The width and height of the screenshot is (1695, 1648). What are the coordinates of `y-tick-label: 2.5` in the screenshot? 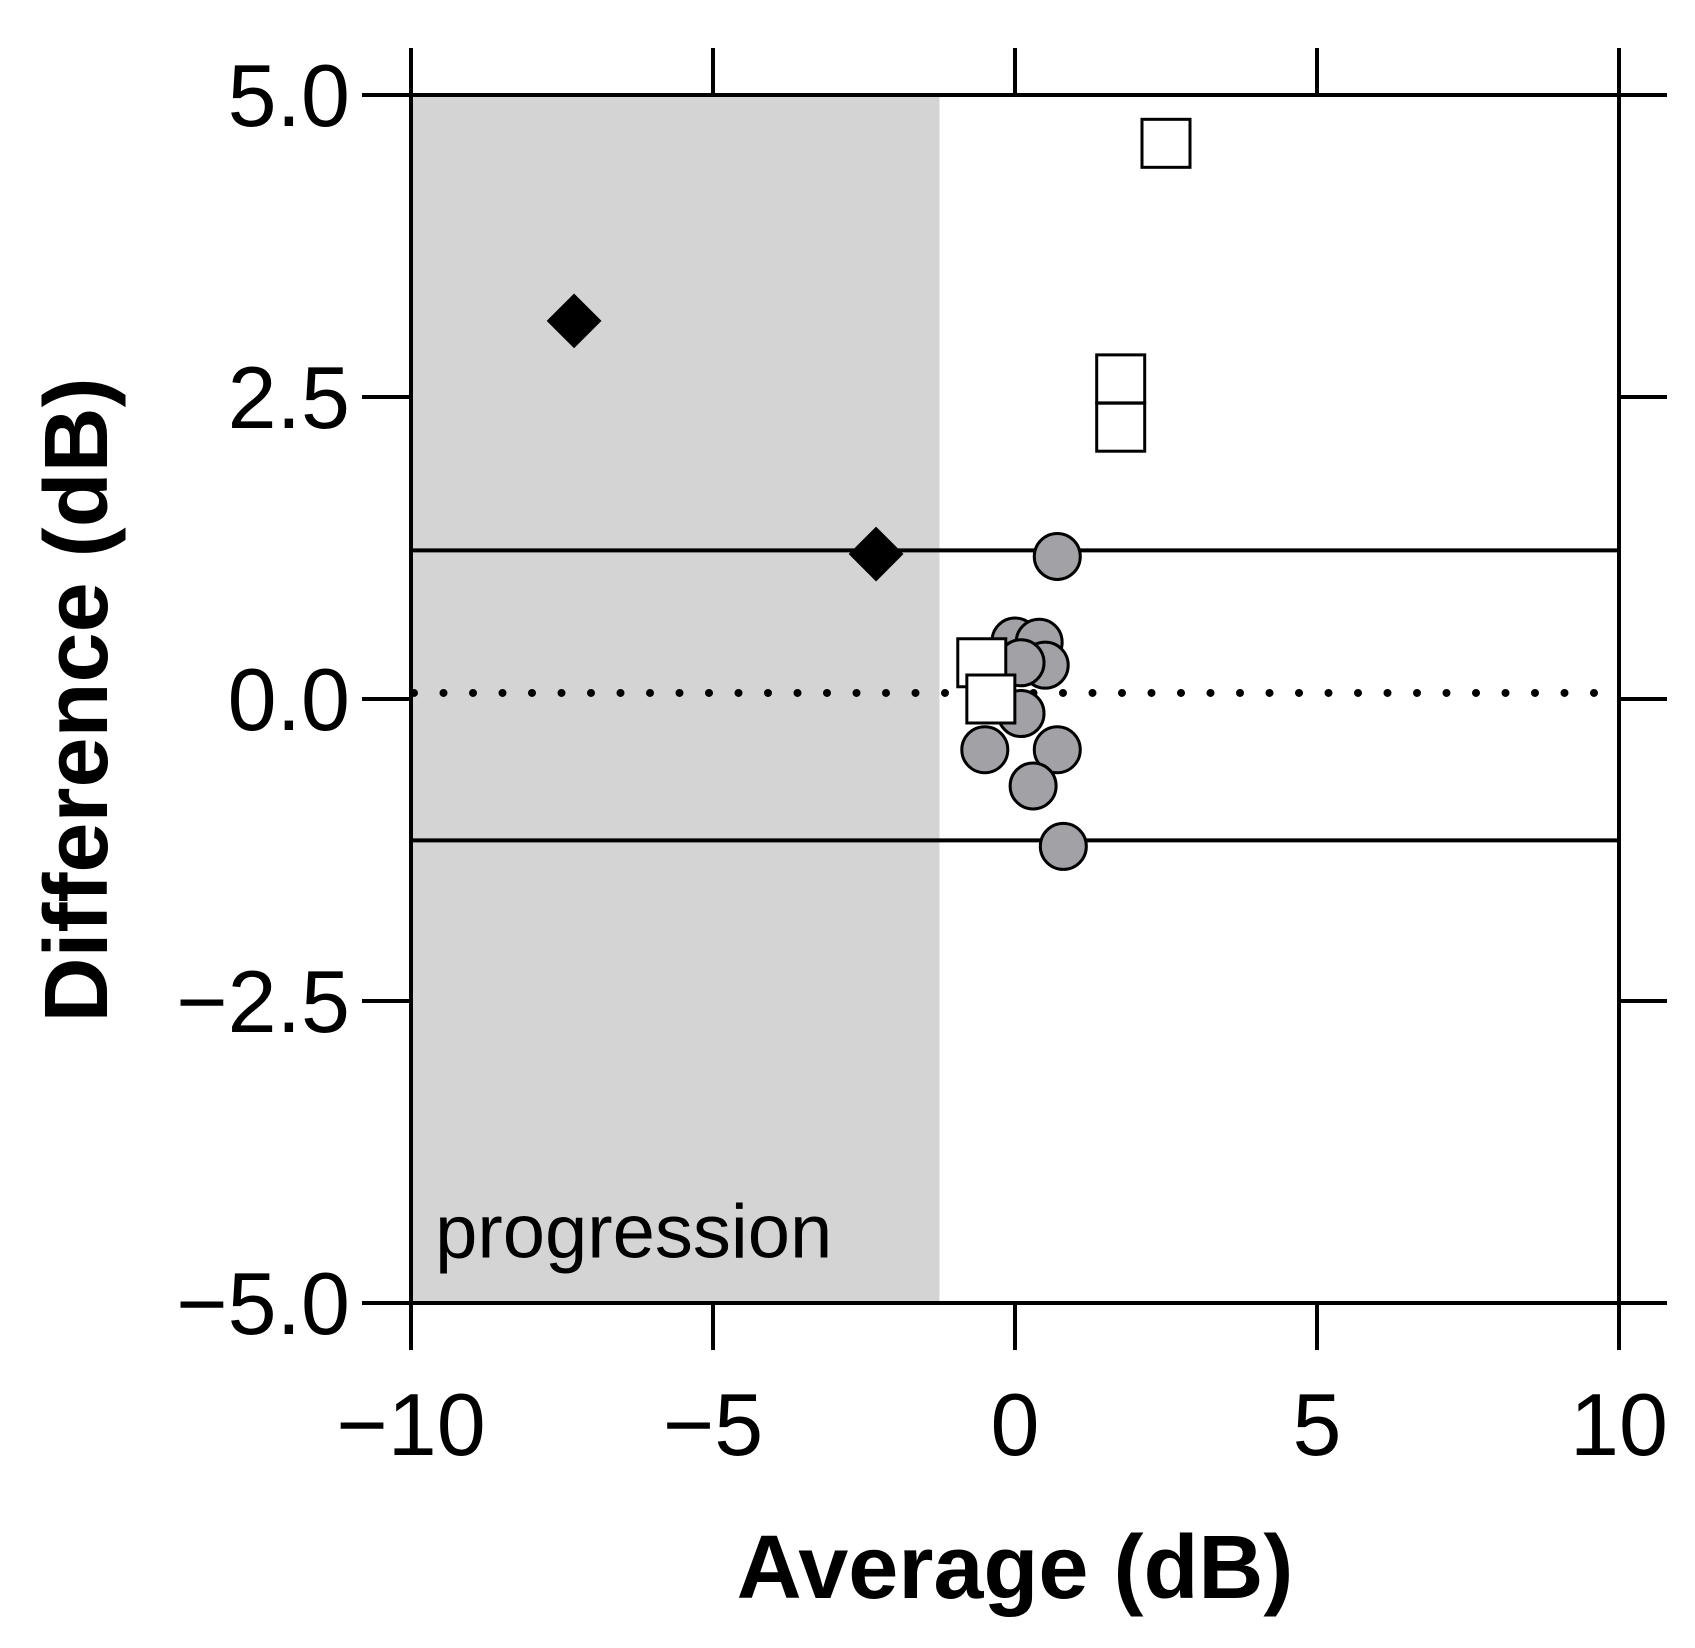 It's located at (289, 397).